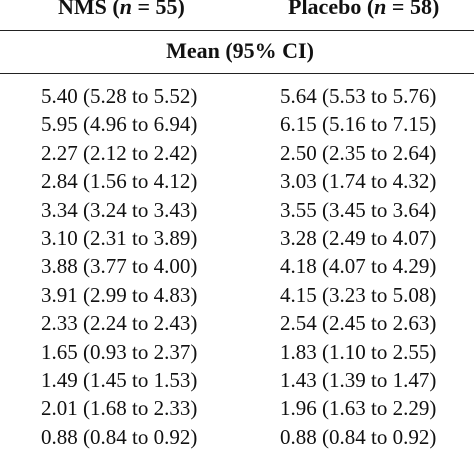  What do you see at coordinates (119, 152) in the screenshot?
I see `cell-nms: 2.27 (2.12 to 2.42)` at bounding box center [119, 152].